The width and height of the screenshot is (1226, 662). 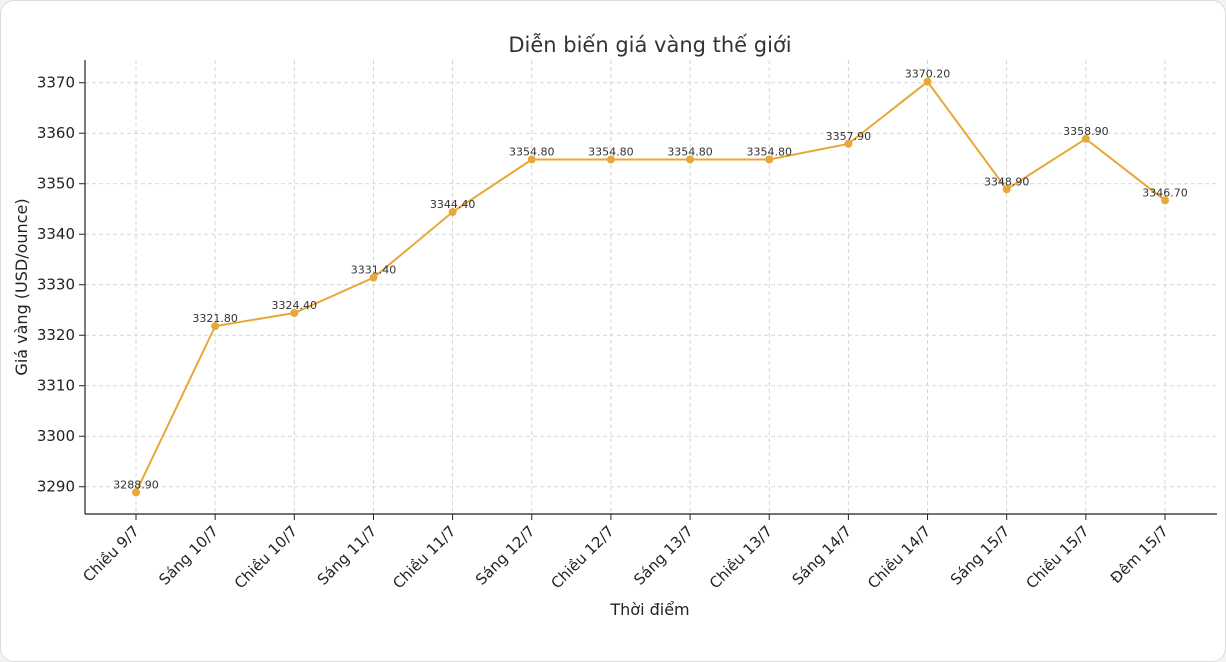 What do you see at coordinates (295, 305) in the screenshot?
I see `data-label: 3324.40` at bounding box center [295, 305].